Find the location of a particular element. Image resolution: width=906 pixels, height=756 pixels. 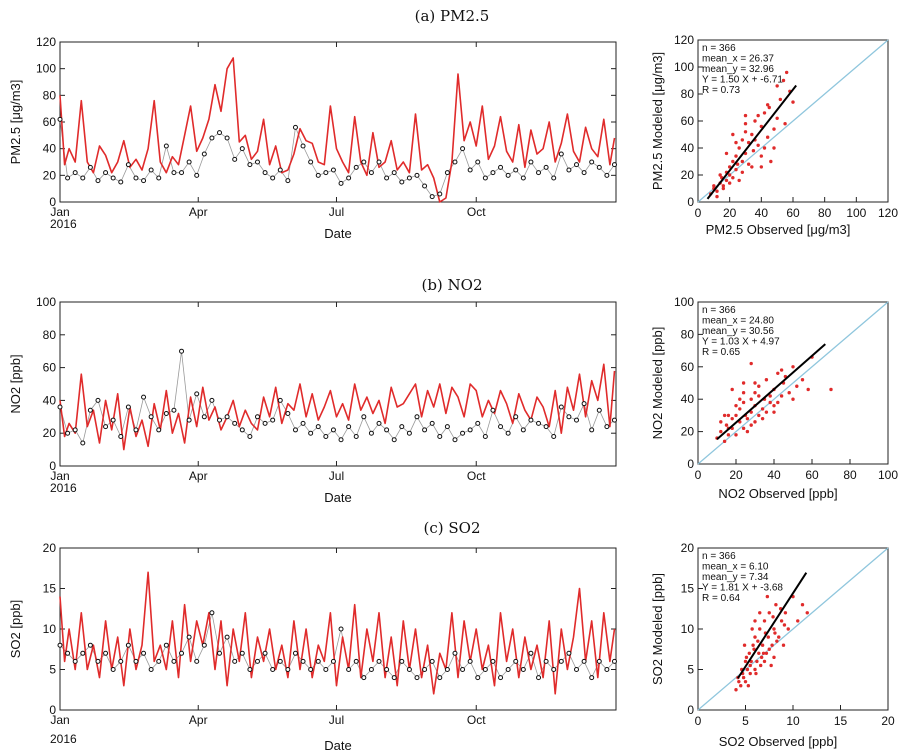

x-tick-label: Apr is located at coordinates (198, 720).